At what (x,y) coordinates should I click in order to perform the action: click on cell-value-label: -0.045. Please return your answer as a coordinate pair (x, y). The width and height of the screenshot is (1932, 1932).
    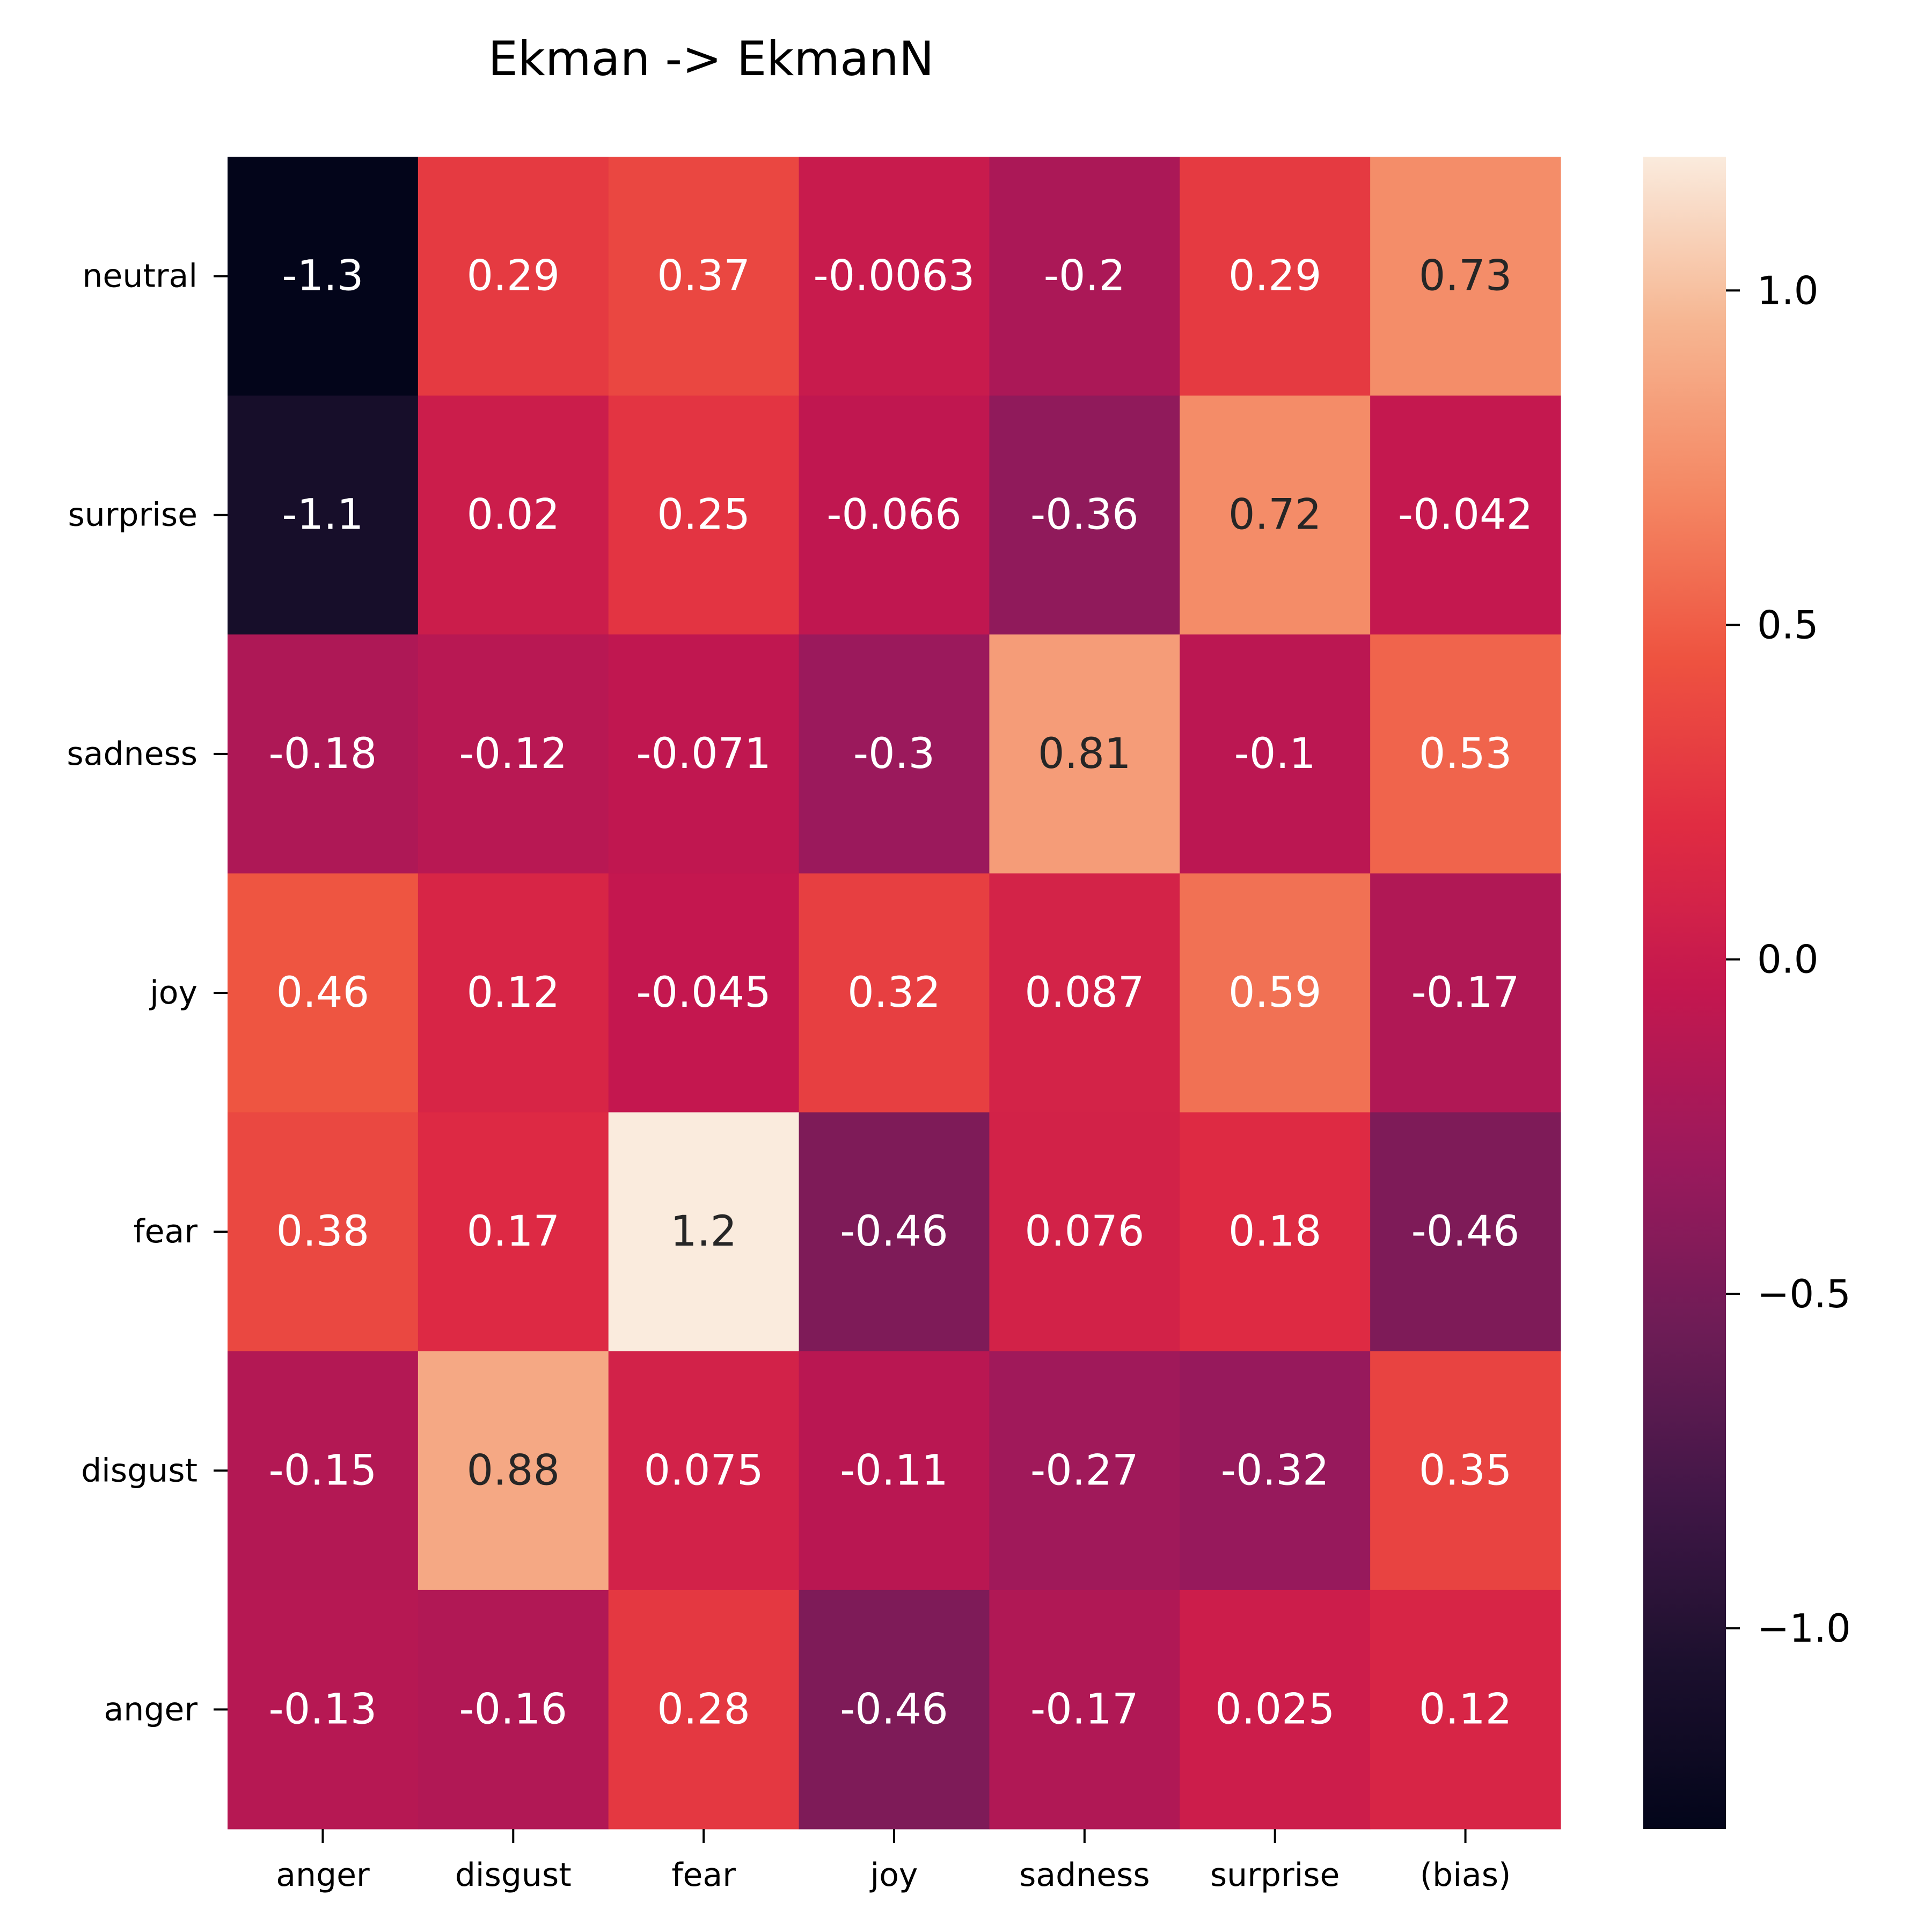
    Looking at the image, I should click on (703, 993).